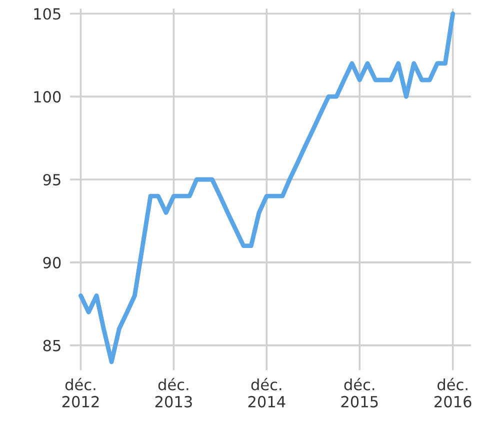 The height and width of the screenshot is (433, 483). Describe the element at coordinates (80, 393) in the screenshot. I see `x-tick-label: déc. 2012` at that location.